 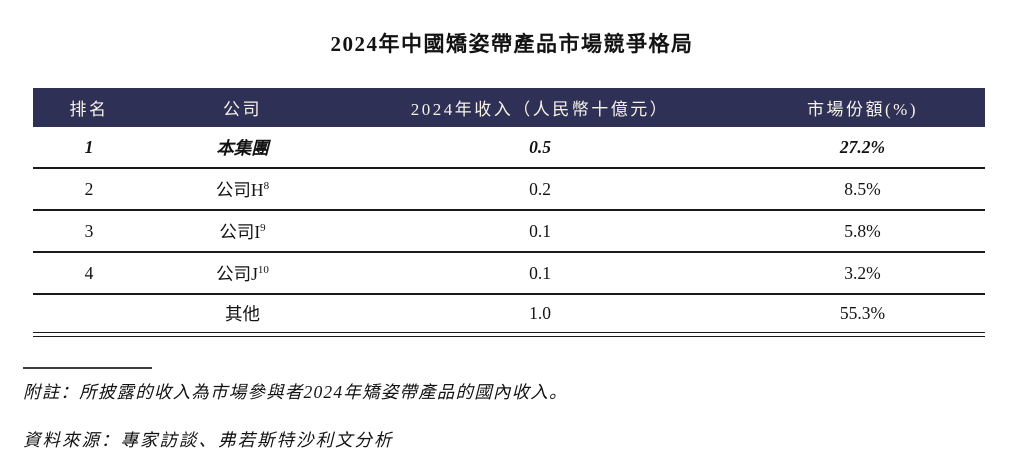 I want to click on cell-company: 公司J10, so click(x=242, y=273).